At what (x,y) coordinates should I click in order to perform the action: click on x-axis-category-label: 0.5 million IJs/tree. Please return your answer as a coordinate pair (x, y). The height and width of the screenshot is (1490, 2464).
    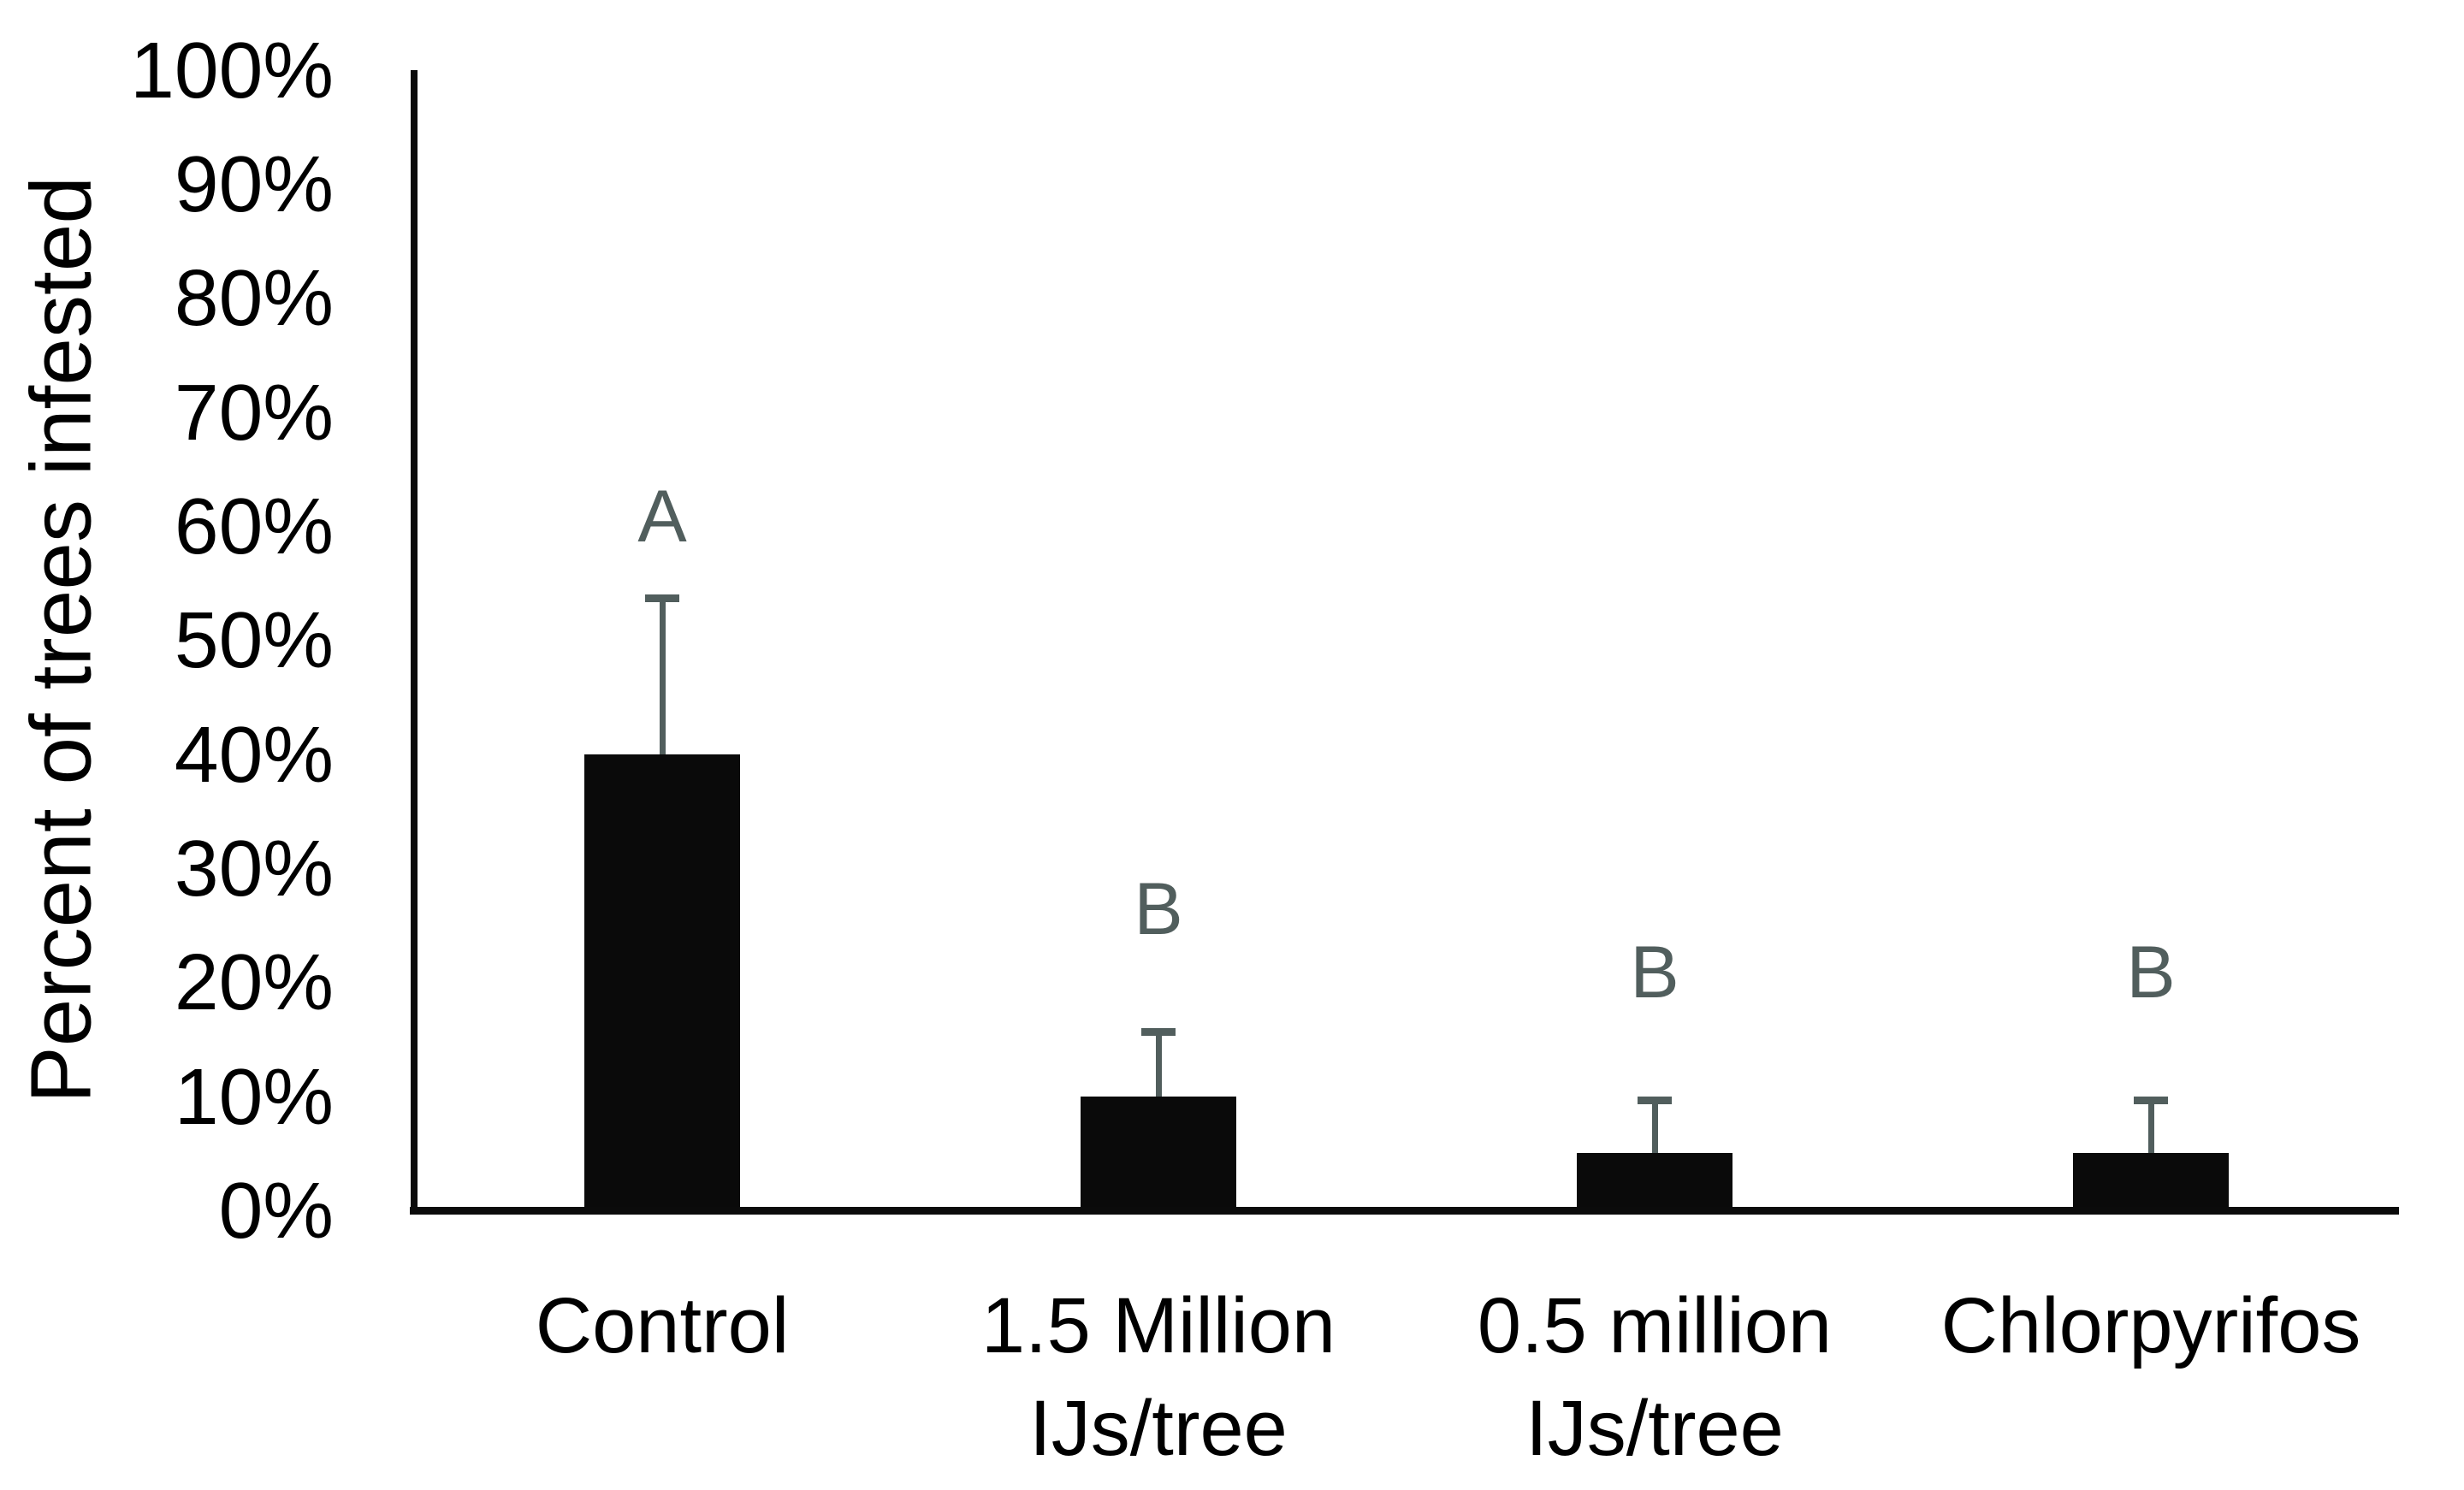
    Looking at the image, I should click on (1655, 1377).